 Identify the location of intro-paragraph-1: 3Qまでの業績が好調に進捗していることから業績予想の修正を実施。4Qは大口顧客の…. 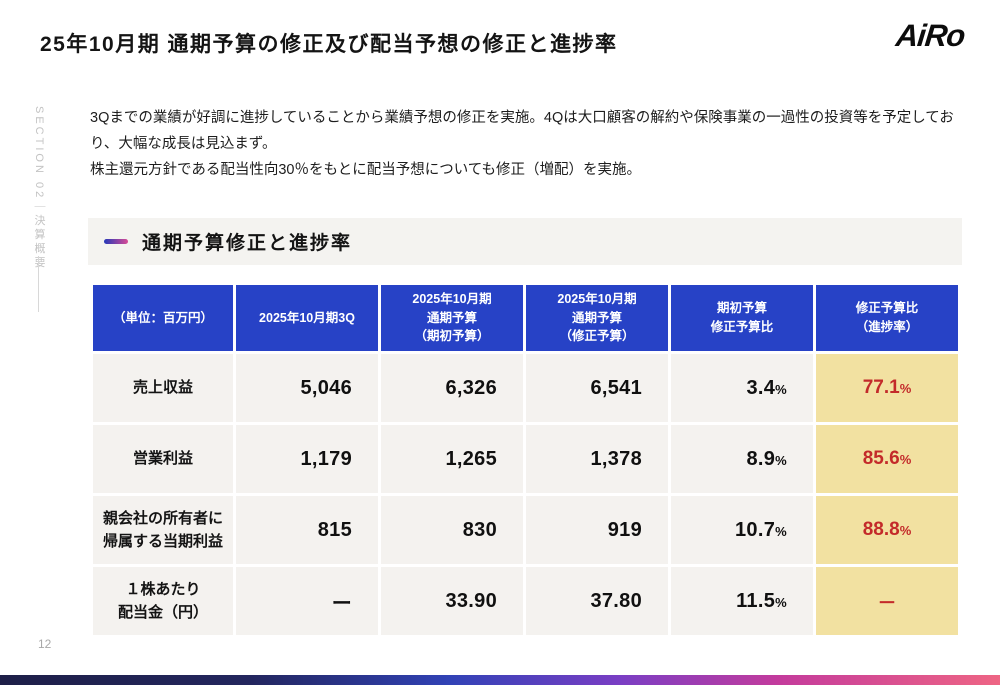
(522, 131).